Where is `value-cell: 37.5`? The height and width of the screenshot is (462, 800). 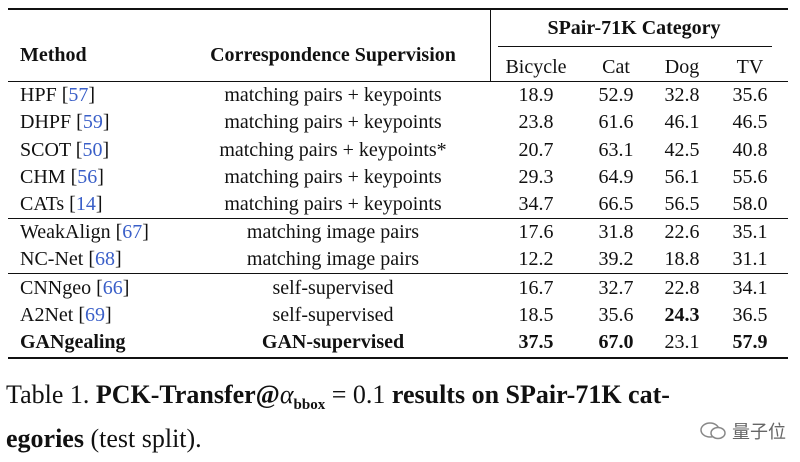 value-cell: 37.5 is located at coordinates (536, 342).